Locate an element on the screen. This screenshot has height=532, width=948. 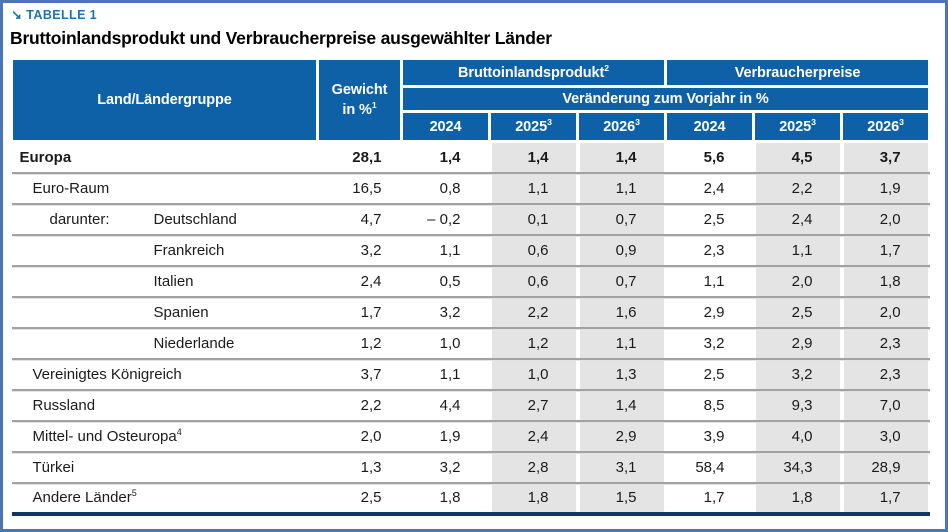
gdp-2024: 0,5 is located at coordinates (445, 280).